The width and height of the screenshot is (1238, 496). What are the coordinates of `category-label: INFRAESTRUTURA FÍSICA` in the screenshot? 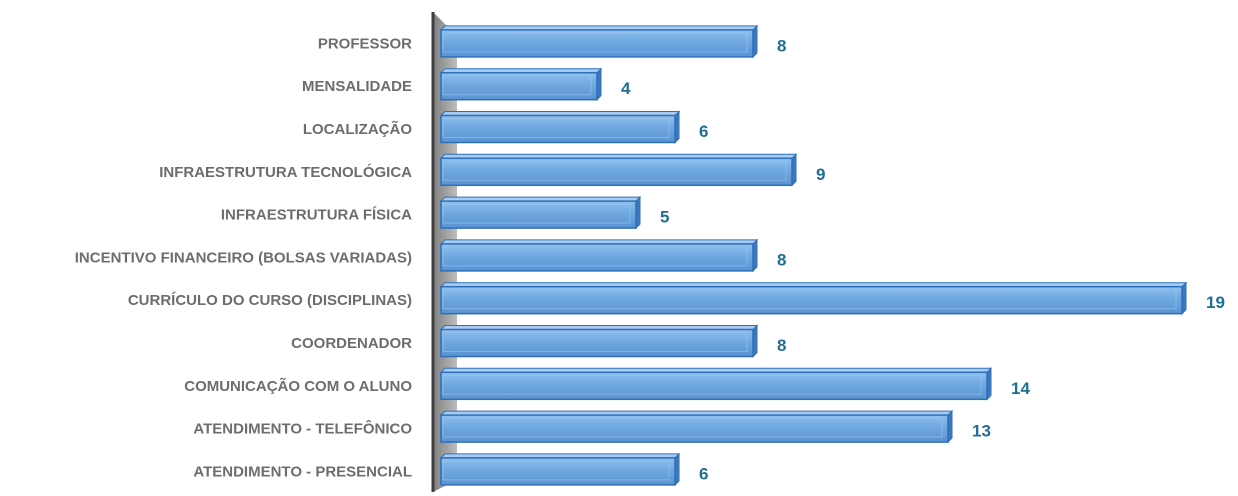 It's located at (316, 215).